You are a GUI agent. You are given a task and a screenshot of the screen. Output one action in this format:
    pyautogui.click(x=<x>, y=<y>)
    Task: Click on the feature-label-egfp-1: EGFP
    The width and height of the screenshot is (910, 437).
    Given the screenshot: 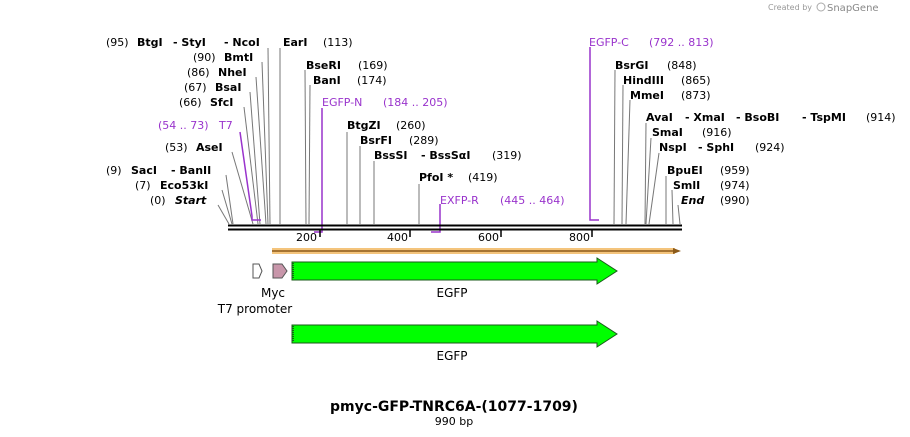 What is the action you would take?
    pyautogui.click(x=451, y=293)
    